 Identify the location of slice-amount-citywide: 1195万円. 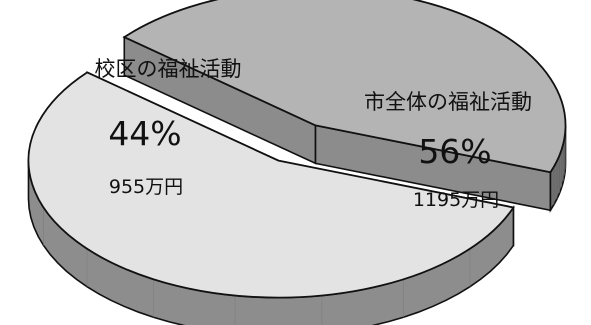
(456, 200).